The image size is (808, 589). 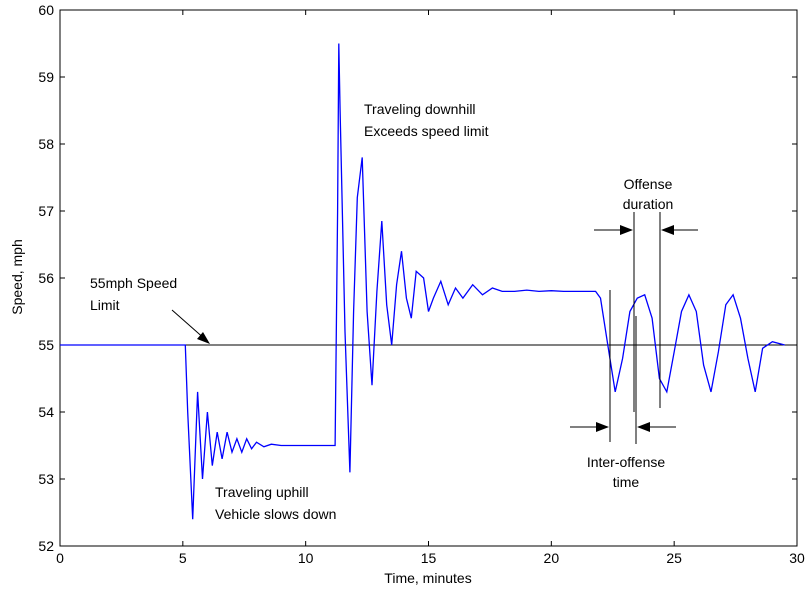 I want to click on x-tick-label: 5, so click(x=183, y=558).